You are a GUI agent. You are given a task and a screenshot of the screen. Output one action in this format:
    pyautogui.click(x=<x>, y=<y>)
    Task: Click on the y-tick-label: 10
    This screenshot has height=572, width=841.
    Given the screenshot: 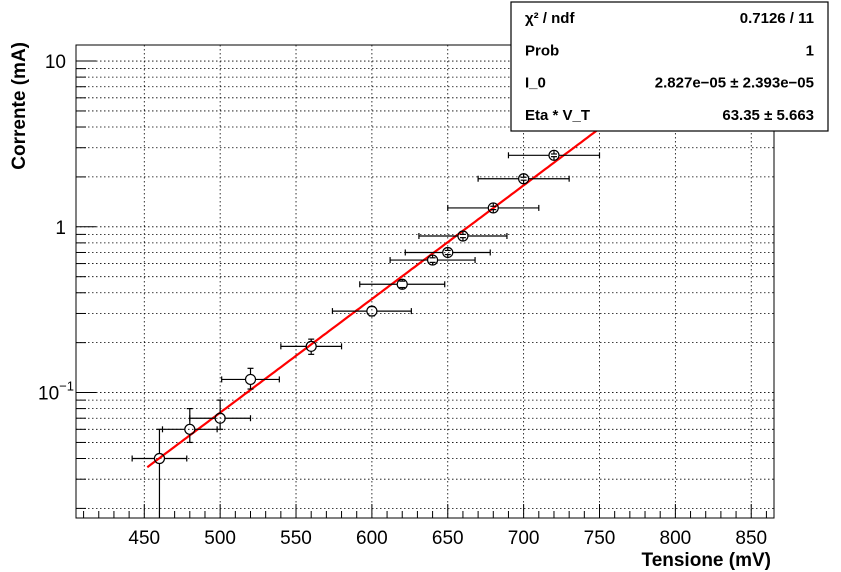 What is the action you would take?
    pyautogui.click(x=55, y=62)
    